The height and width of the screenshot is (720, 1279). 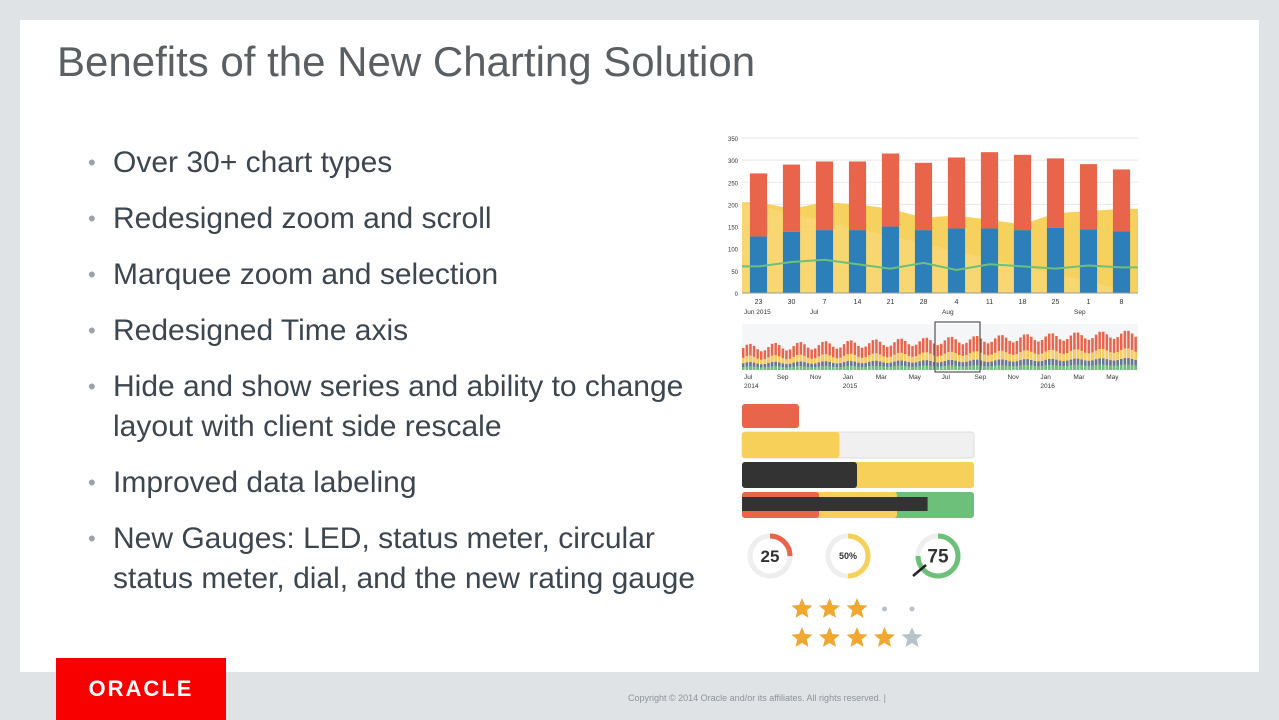 I want to click on x-group-label: Jul, so click(x=814, y=312).